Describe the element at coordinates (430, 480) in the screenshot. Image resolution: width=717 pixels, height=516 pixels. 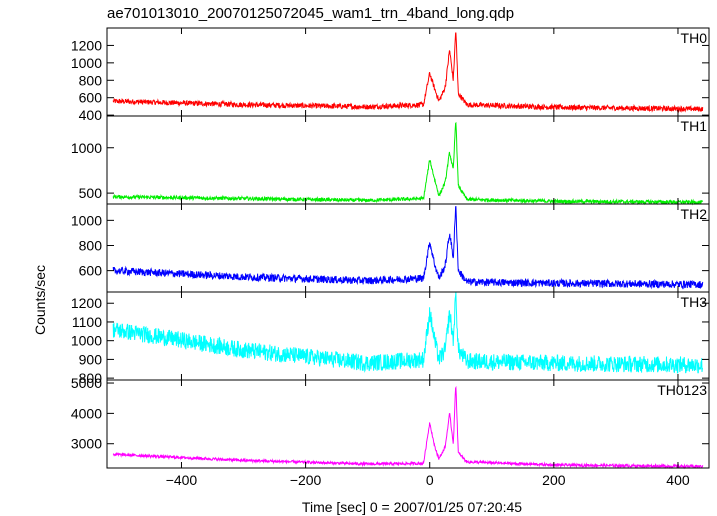
I see `x-tick-label: 0` at that location.